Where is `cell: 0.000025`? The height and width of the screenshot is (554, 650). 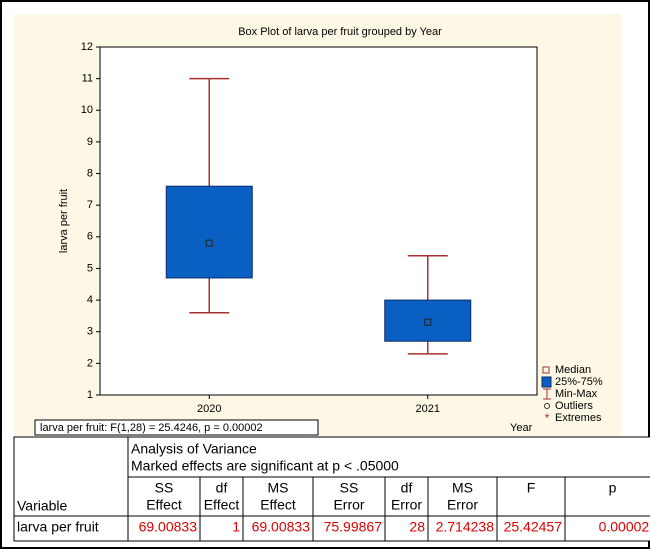 cell: 0.000025 is located at coordinates (624, 527).